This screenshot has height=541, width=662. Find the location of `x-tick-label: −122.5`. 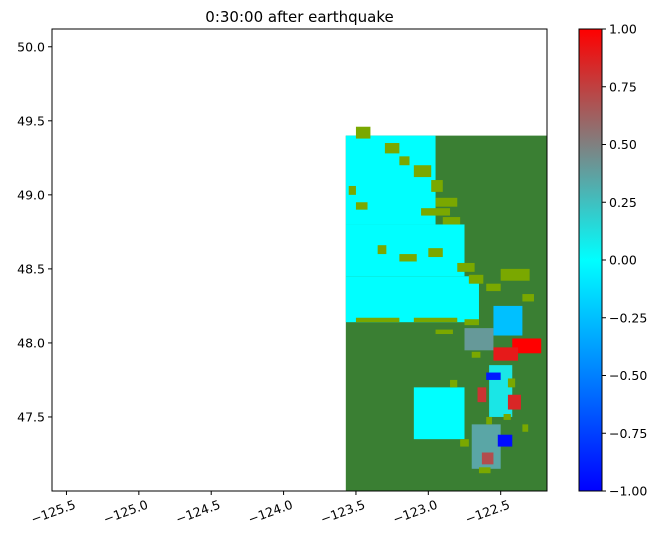

x-tick-label: −122.5 is located at coordinates (487, 512).